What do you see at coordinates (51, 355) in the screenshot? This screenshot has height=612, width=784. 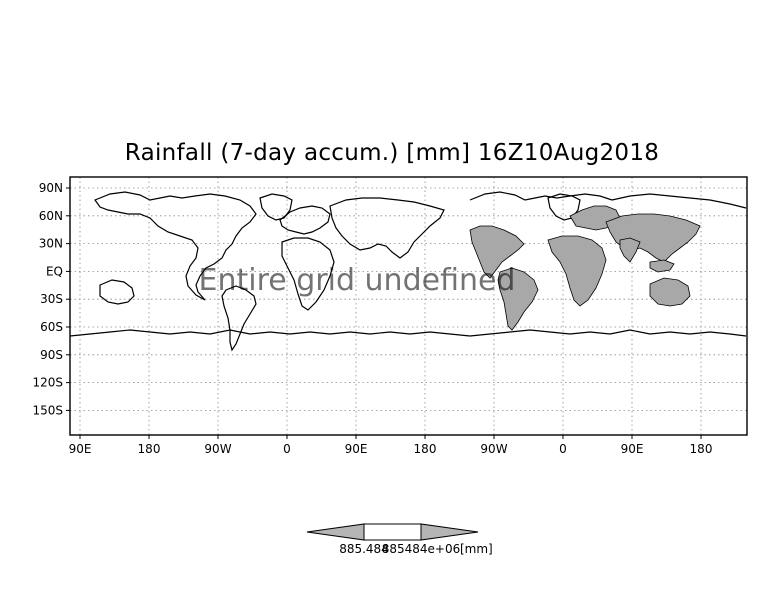 I see `y-tick-label: 90S` at bounding box center [51, 355].